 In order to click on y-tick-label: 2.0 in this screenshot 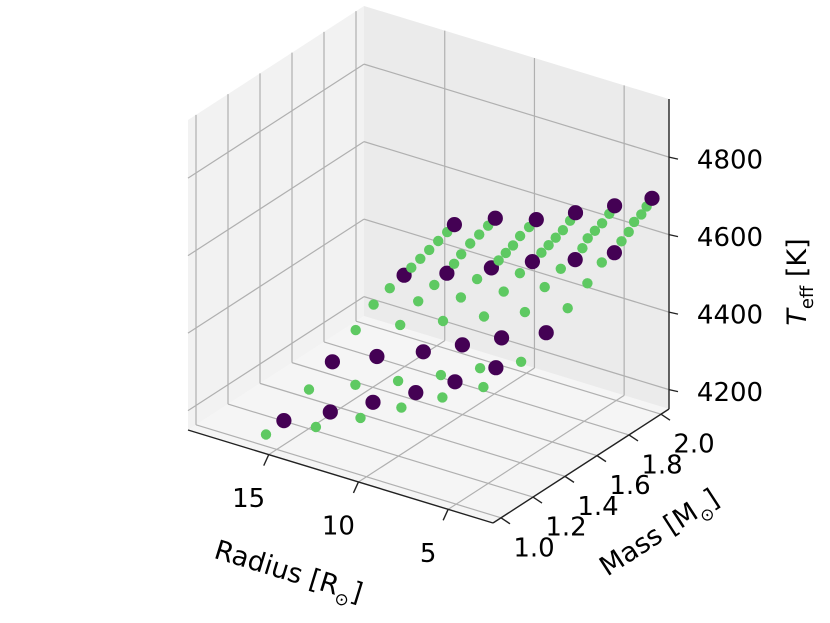, I will do `click(693, 445)`.